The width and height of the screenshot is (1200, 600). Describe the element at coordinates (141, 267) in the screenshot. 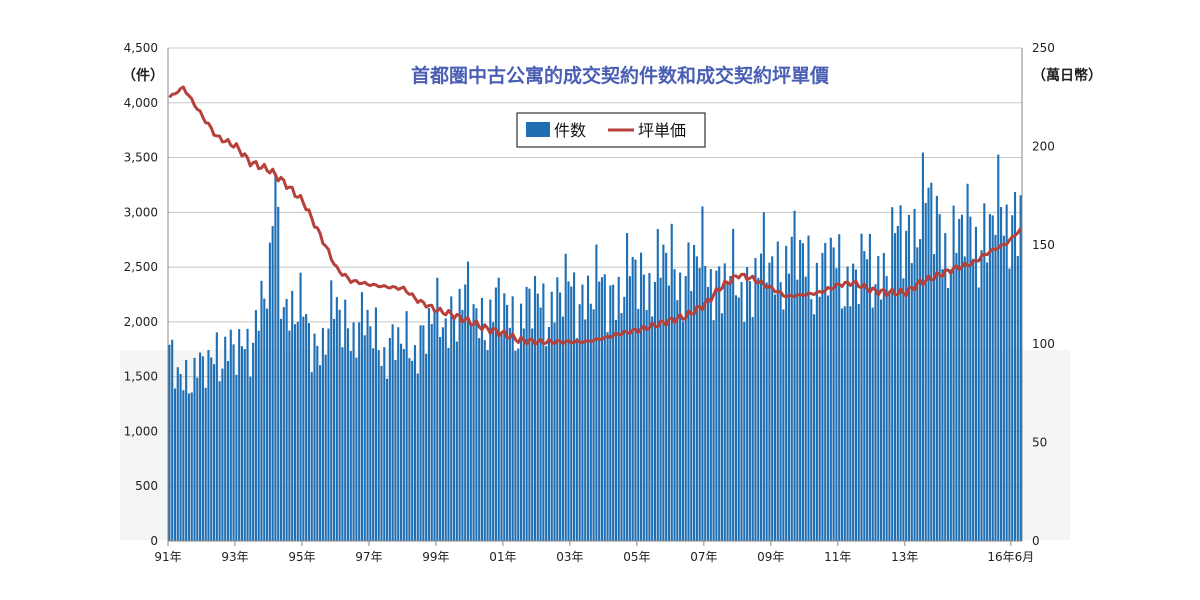

I see `left-tick-label: 2,500` at that location.